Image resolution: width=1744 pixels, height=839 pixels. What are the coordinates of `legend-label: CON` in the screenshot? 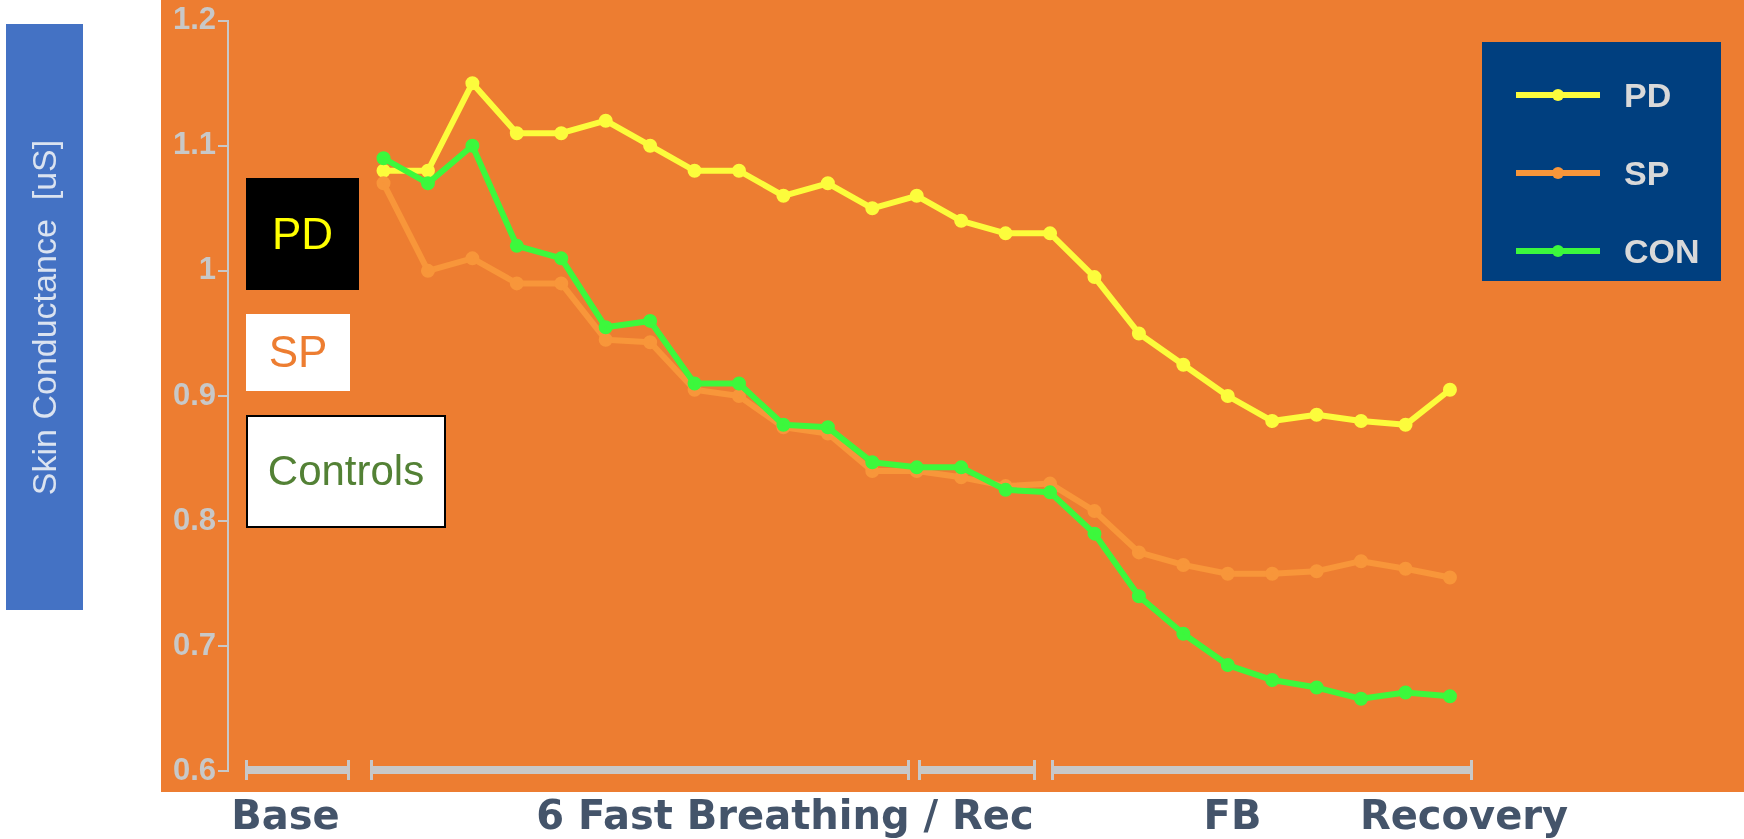 It's located at (1662, 251).